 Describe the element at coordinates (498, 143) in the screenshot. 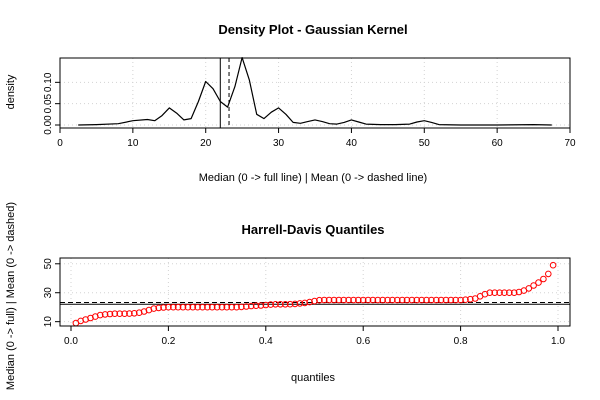

I see `x-tick-label: 60` at that location.